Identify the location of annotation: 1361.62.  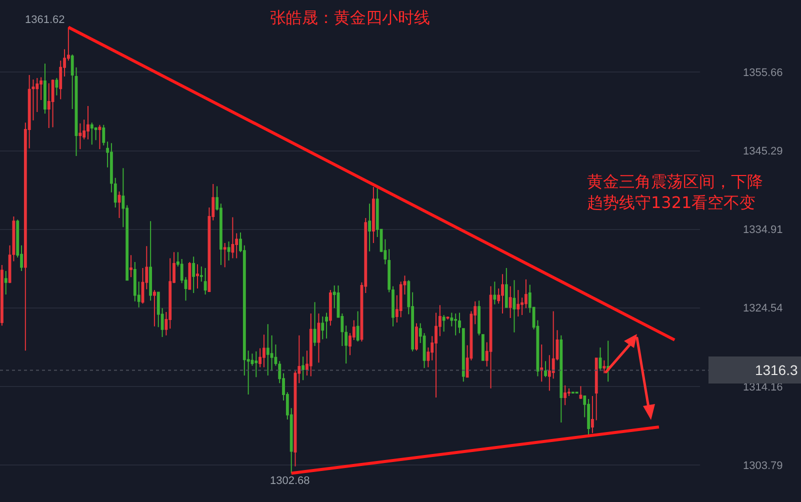
(45, 20).